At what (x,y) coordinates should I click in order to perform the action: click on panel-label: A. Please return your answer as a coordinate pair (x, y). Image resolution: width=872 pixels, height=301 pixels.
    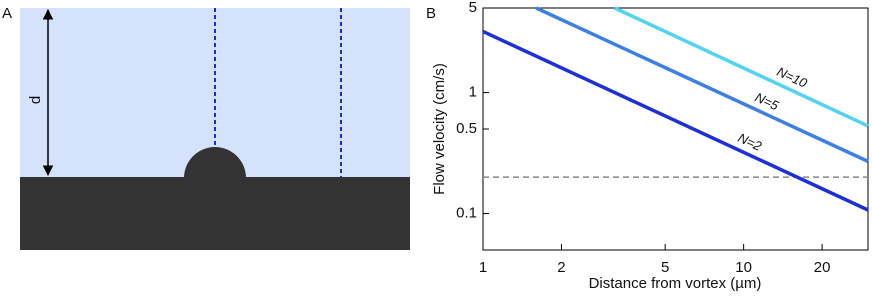
    Looking at the image, I should click on (7, 13).